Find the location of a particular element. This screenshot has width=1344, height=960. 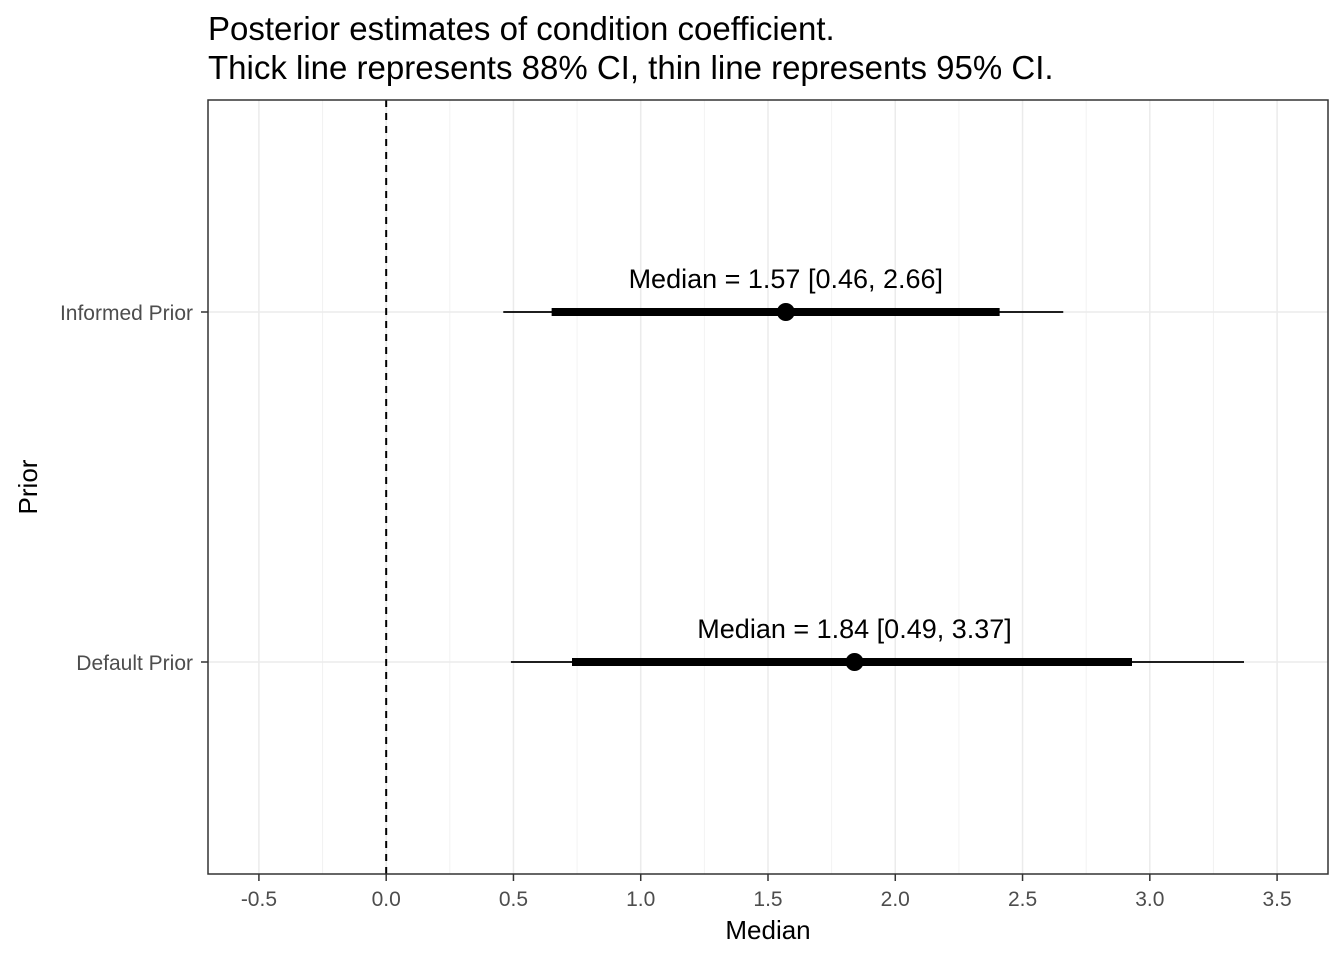

x-tick-label: 3.0 is located at coordinates (1149, 899).